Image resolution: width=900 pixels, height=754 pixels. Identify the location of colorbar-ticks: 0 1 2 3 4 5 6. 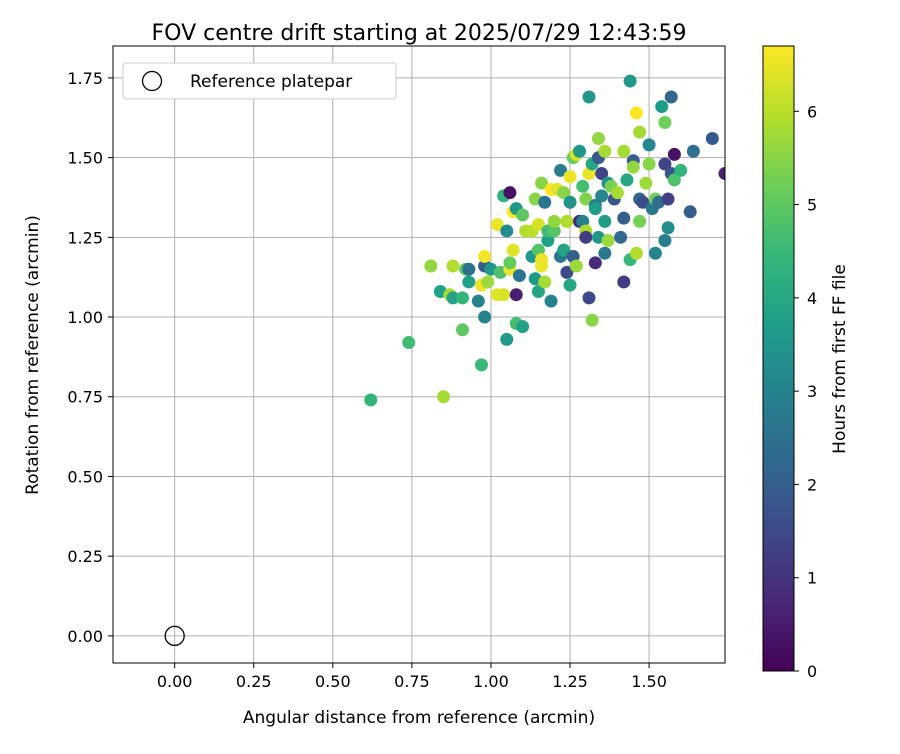
(805, 391).